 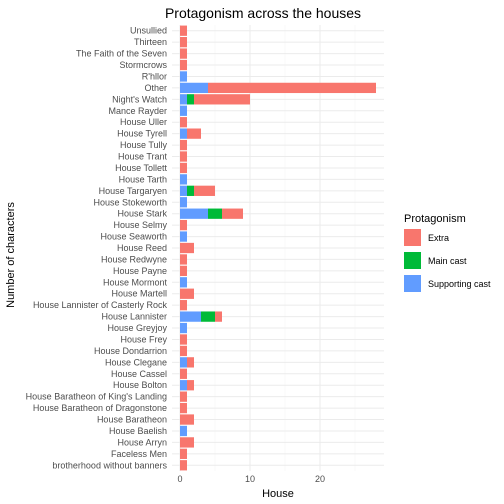 I want to click on y-tick-label: House Baratheon of King's Landing, so click(x=96, y=397).